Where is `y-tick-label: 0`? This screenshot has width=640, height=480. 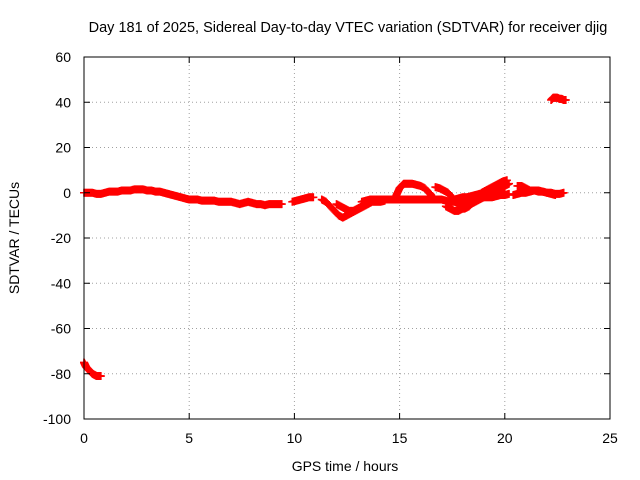 y-tick-label: 0 is located at coordinates (67, 193).